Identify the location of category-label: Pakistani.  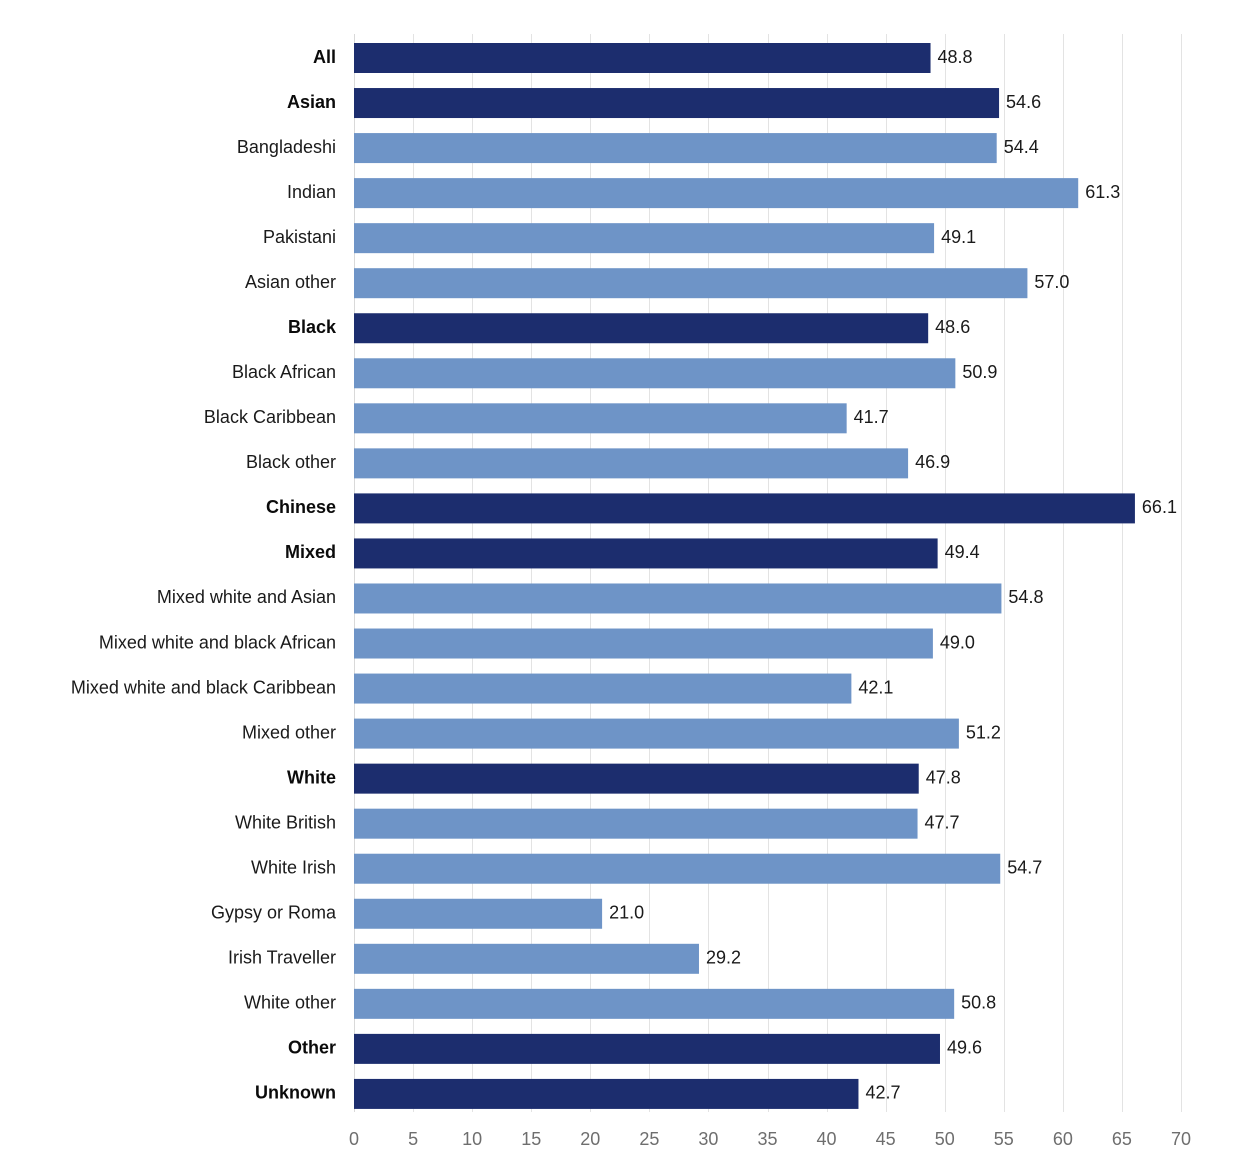
(299, 237).